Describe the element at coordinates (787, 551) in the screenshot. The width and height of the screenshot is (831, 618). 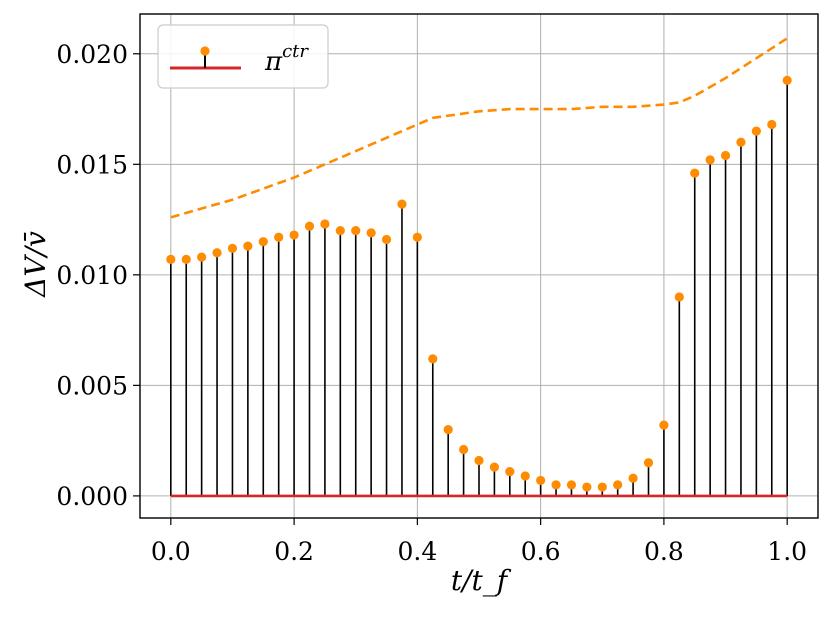
I see `x-tick-label: 1.0` at that location.